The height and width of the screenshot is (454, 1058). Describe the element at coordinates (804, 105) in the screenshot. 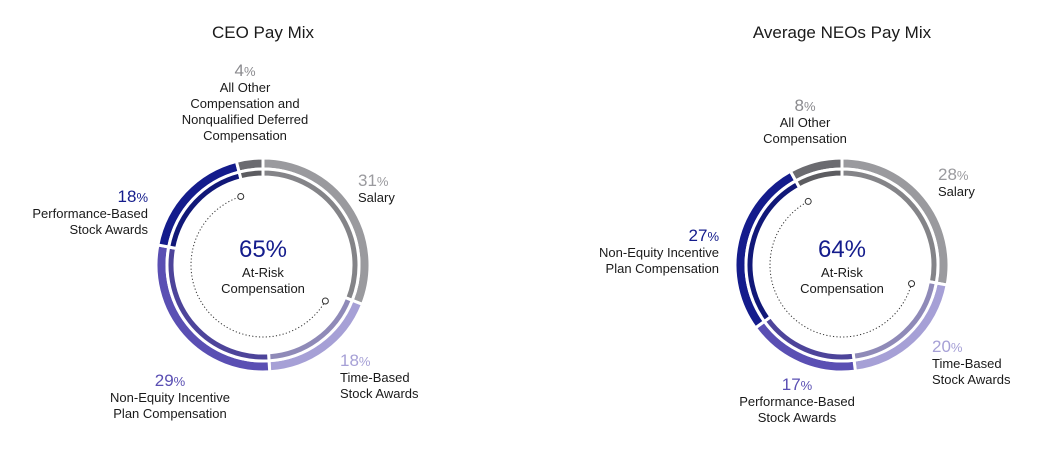

I see `slice-percent: 8%` at that location.